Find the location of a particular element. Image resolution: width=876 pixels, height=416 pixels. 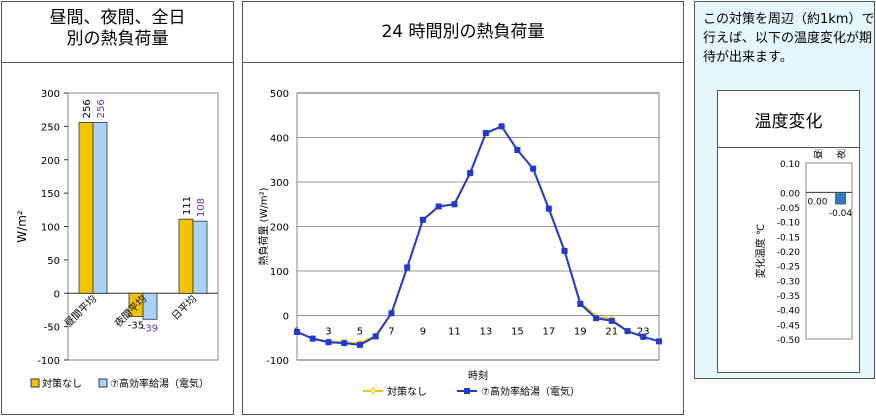

bar-temperature-change is located at coordinates (840, 198).